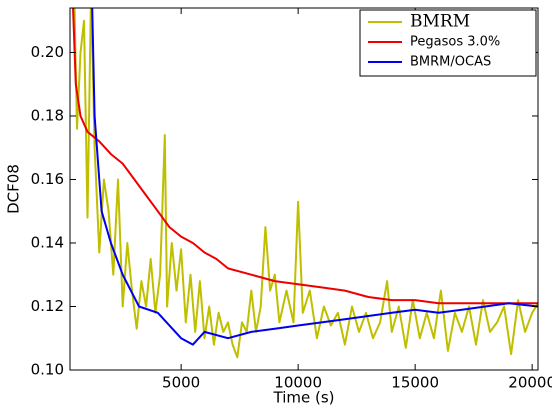 The height and width of the screenshot is (409, 552). What do you see at coordinates (47, 179) in the screenshot?
I see `y-tick-label: 0.16` at bounding box center [47, 179].